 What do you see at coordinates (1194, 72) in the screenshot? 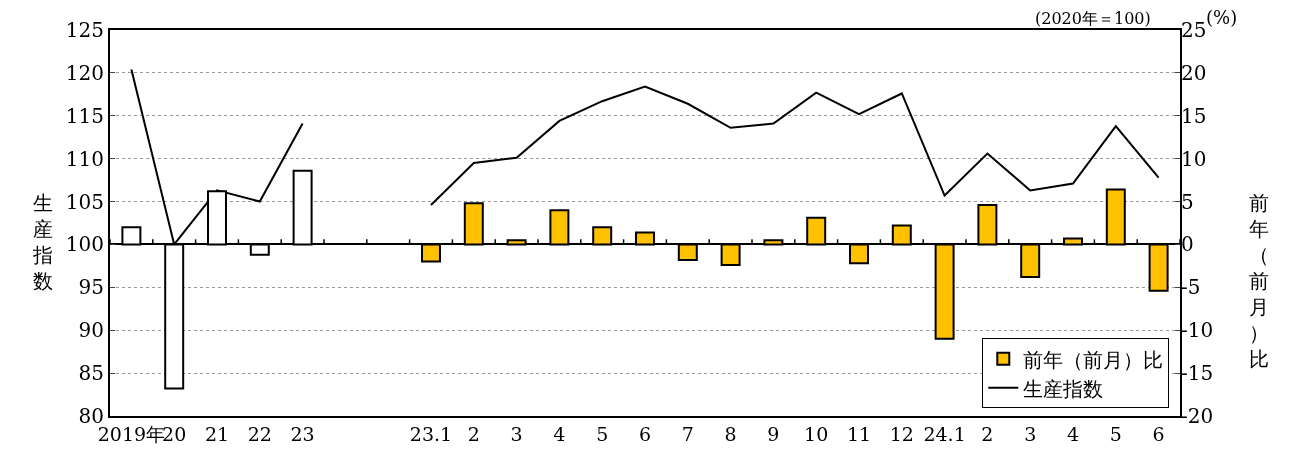
I see `y2-tick-label: 20` at bounding box center [1194, 72].